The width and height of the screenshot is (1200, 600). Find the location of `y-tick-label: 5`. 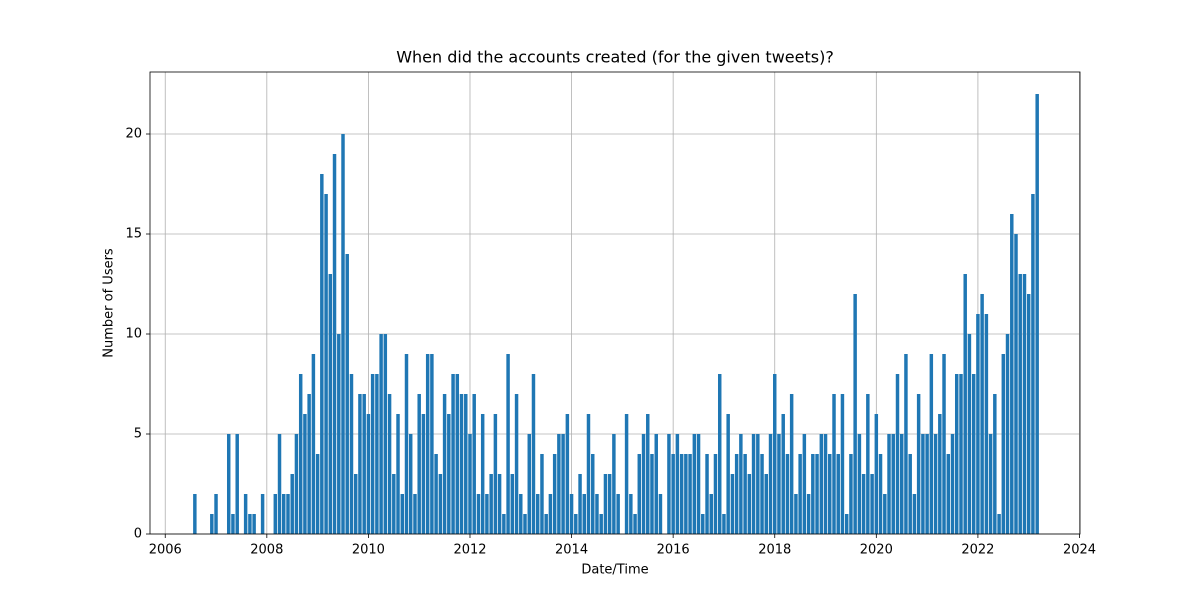

y-tick-label: 5 is located at coordinates (138, 434).